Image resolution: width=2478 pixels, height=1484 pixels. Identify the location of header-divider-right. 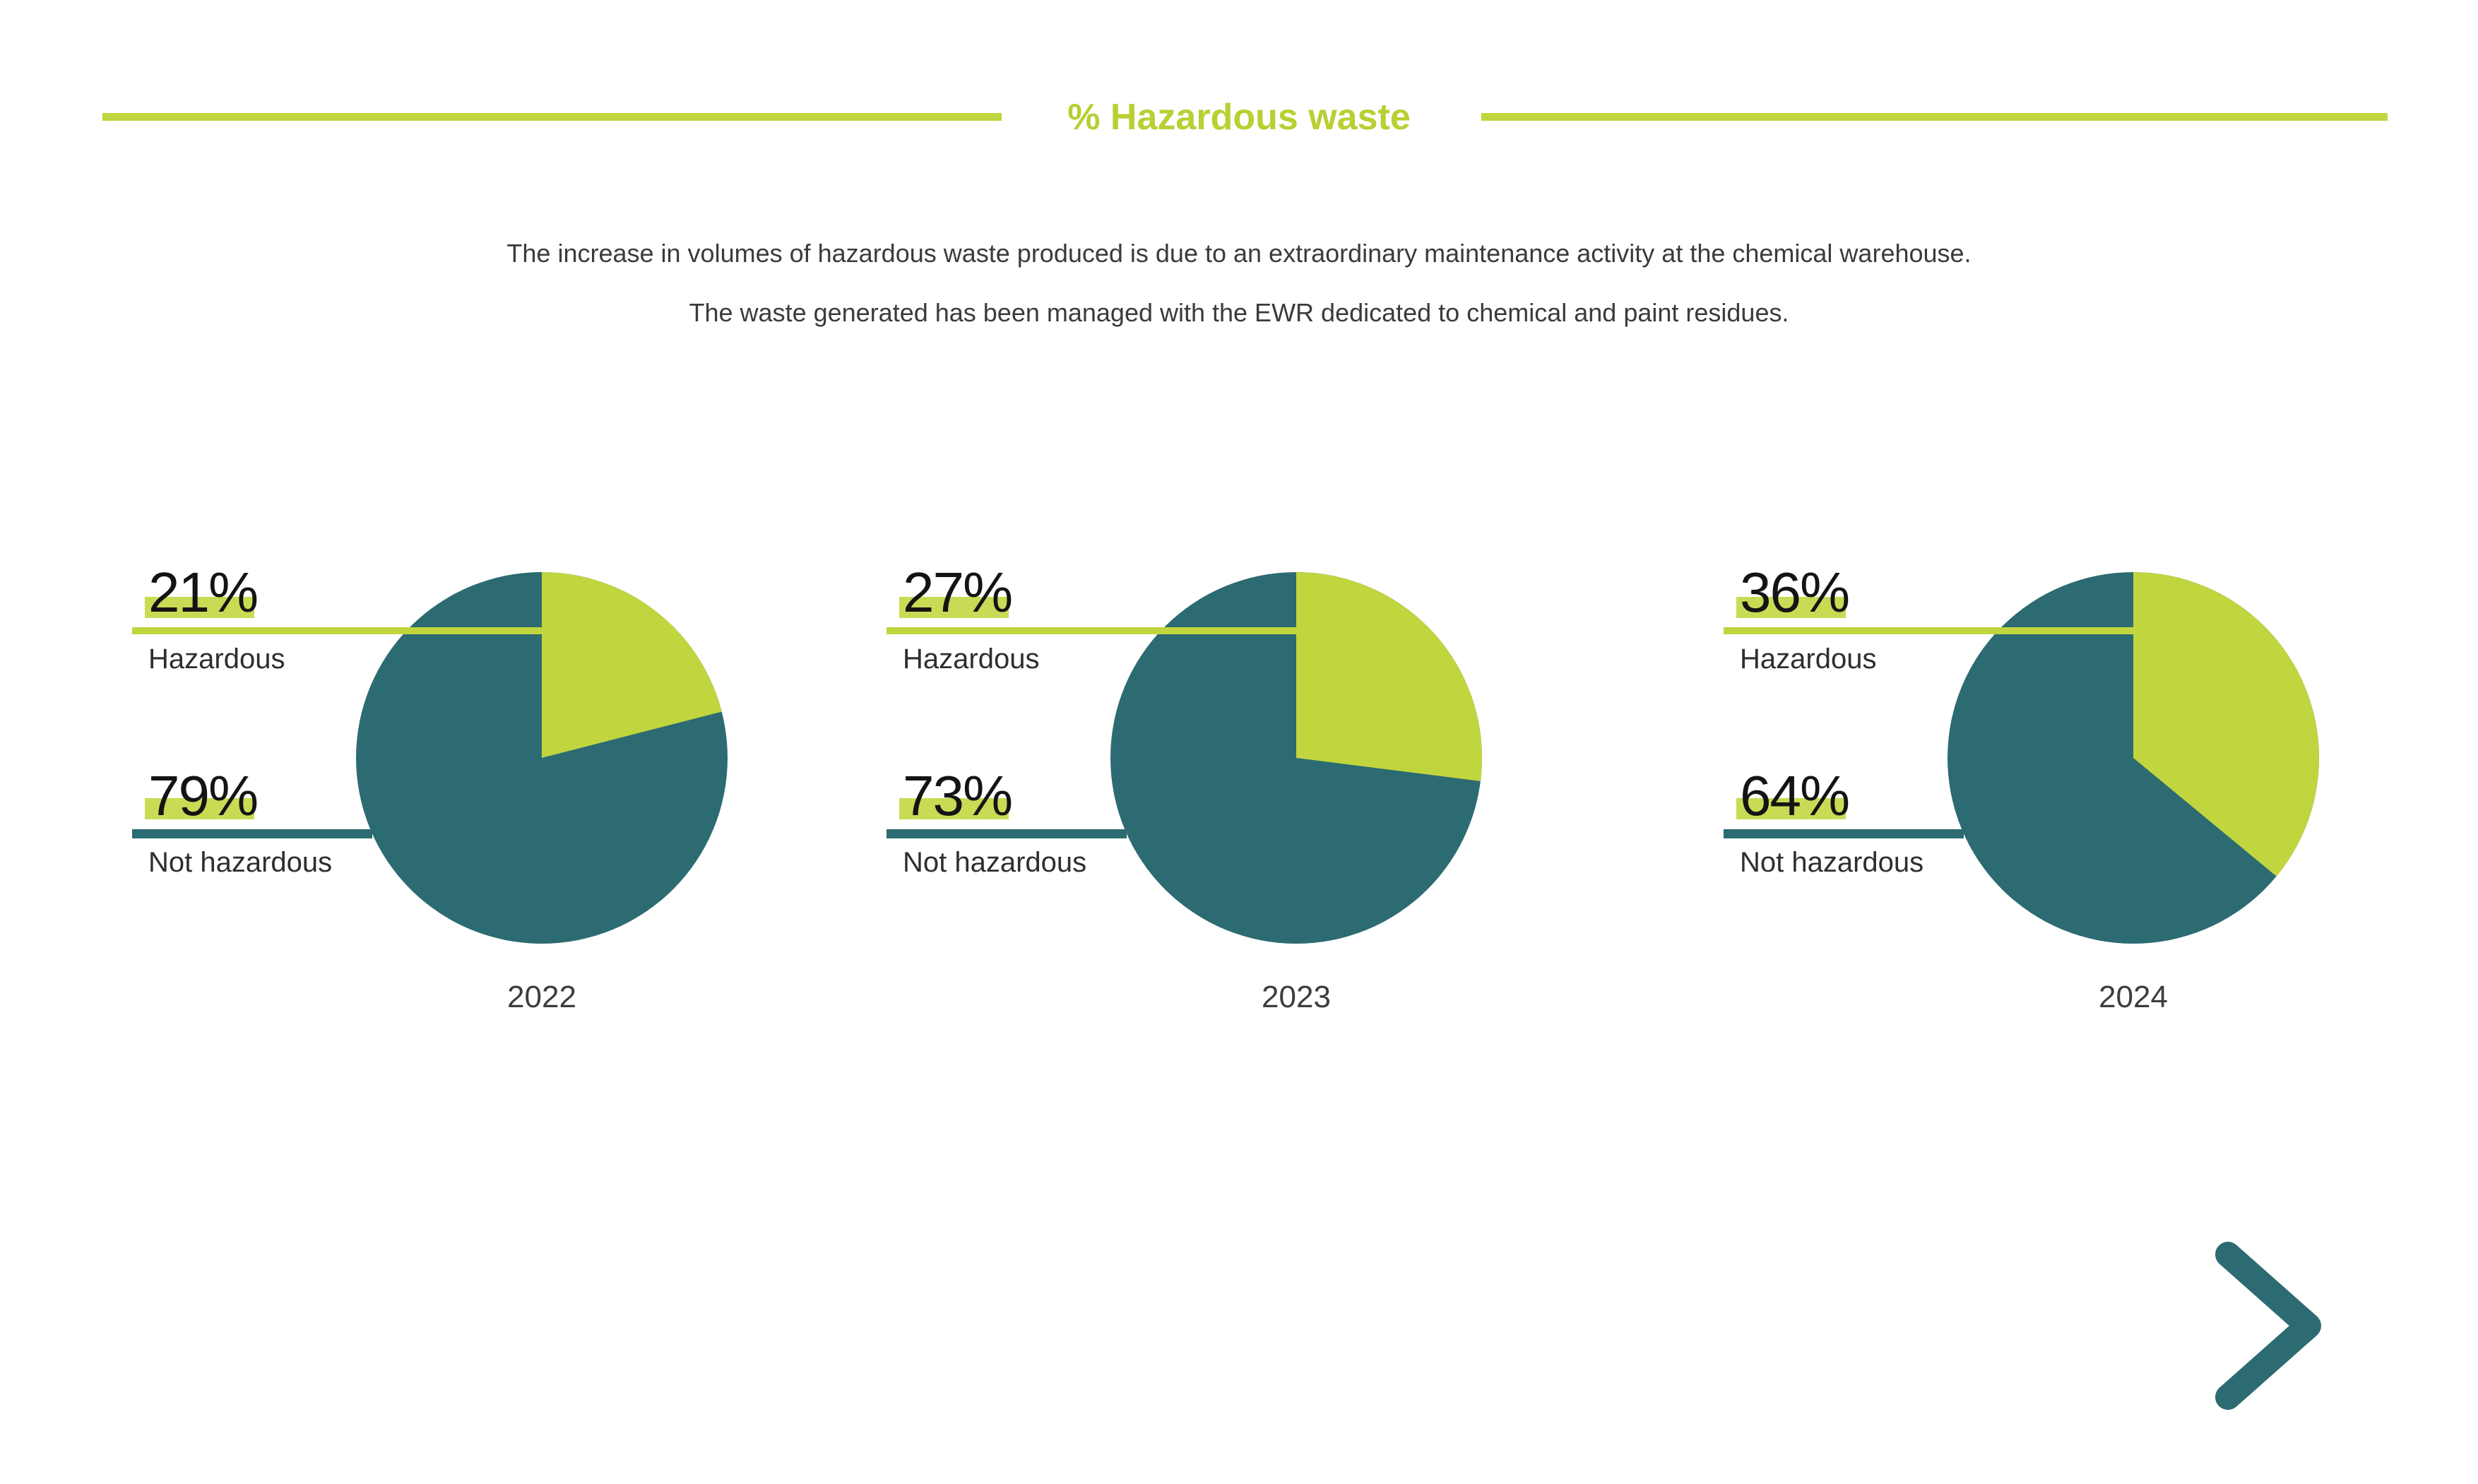
(1934, 117).